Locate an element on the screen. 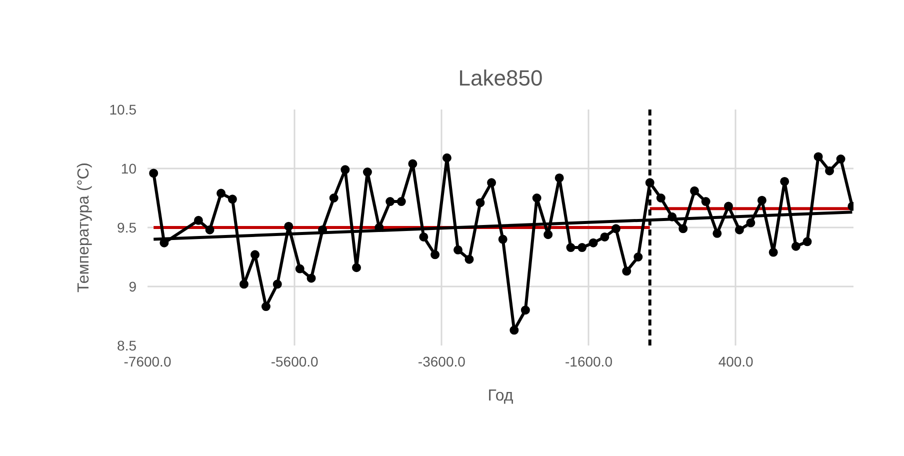 The image size is (904, 456). y-tick-label: 9 is located at coordinates (132, 286).